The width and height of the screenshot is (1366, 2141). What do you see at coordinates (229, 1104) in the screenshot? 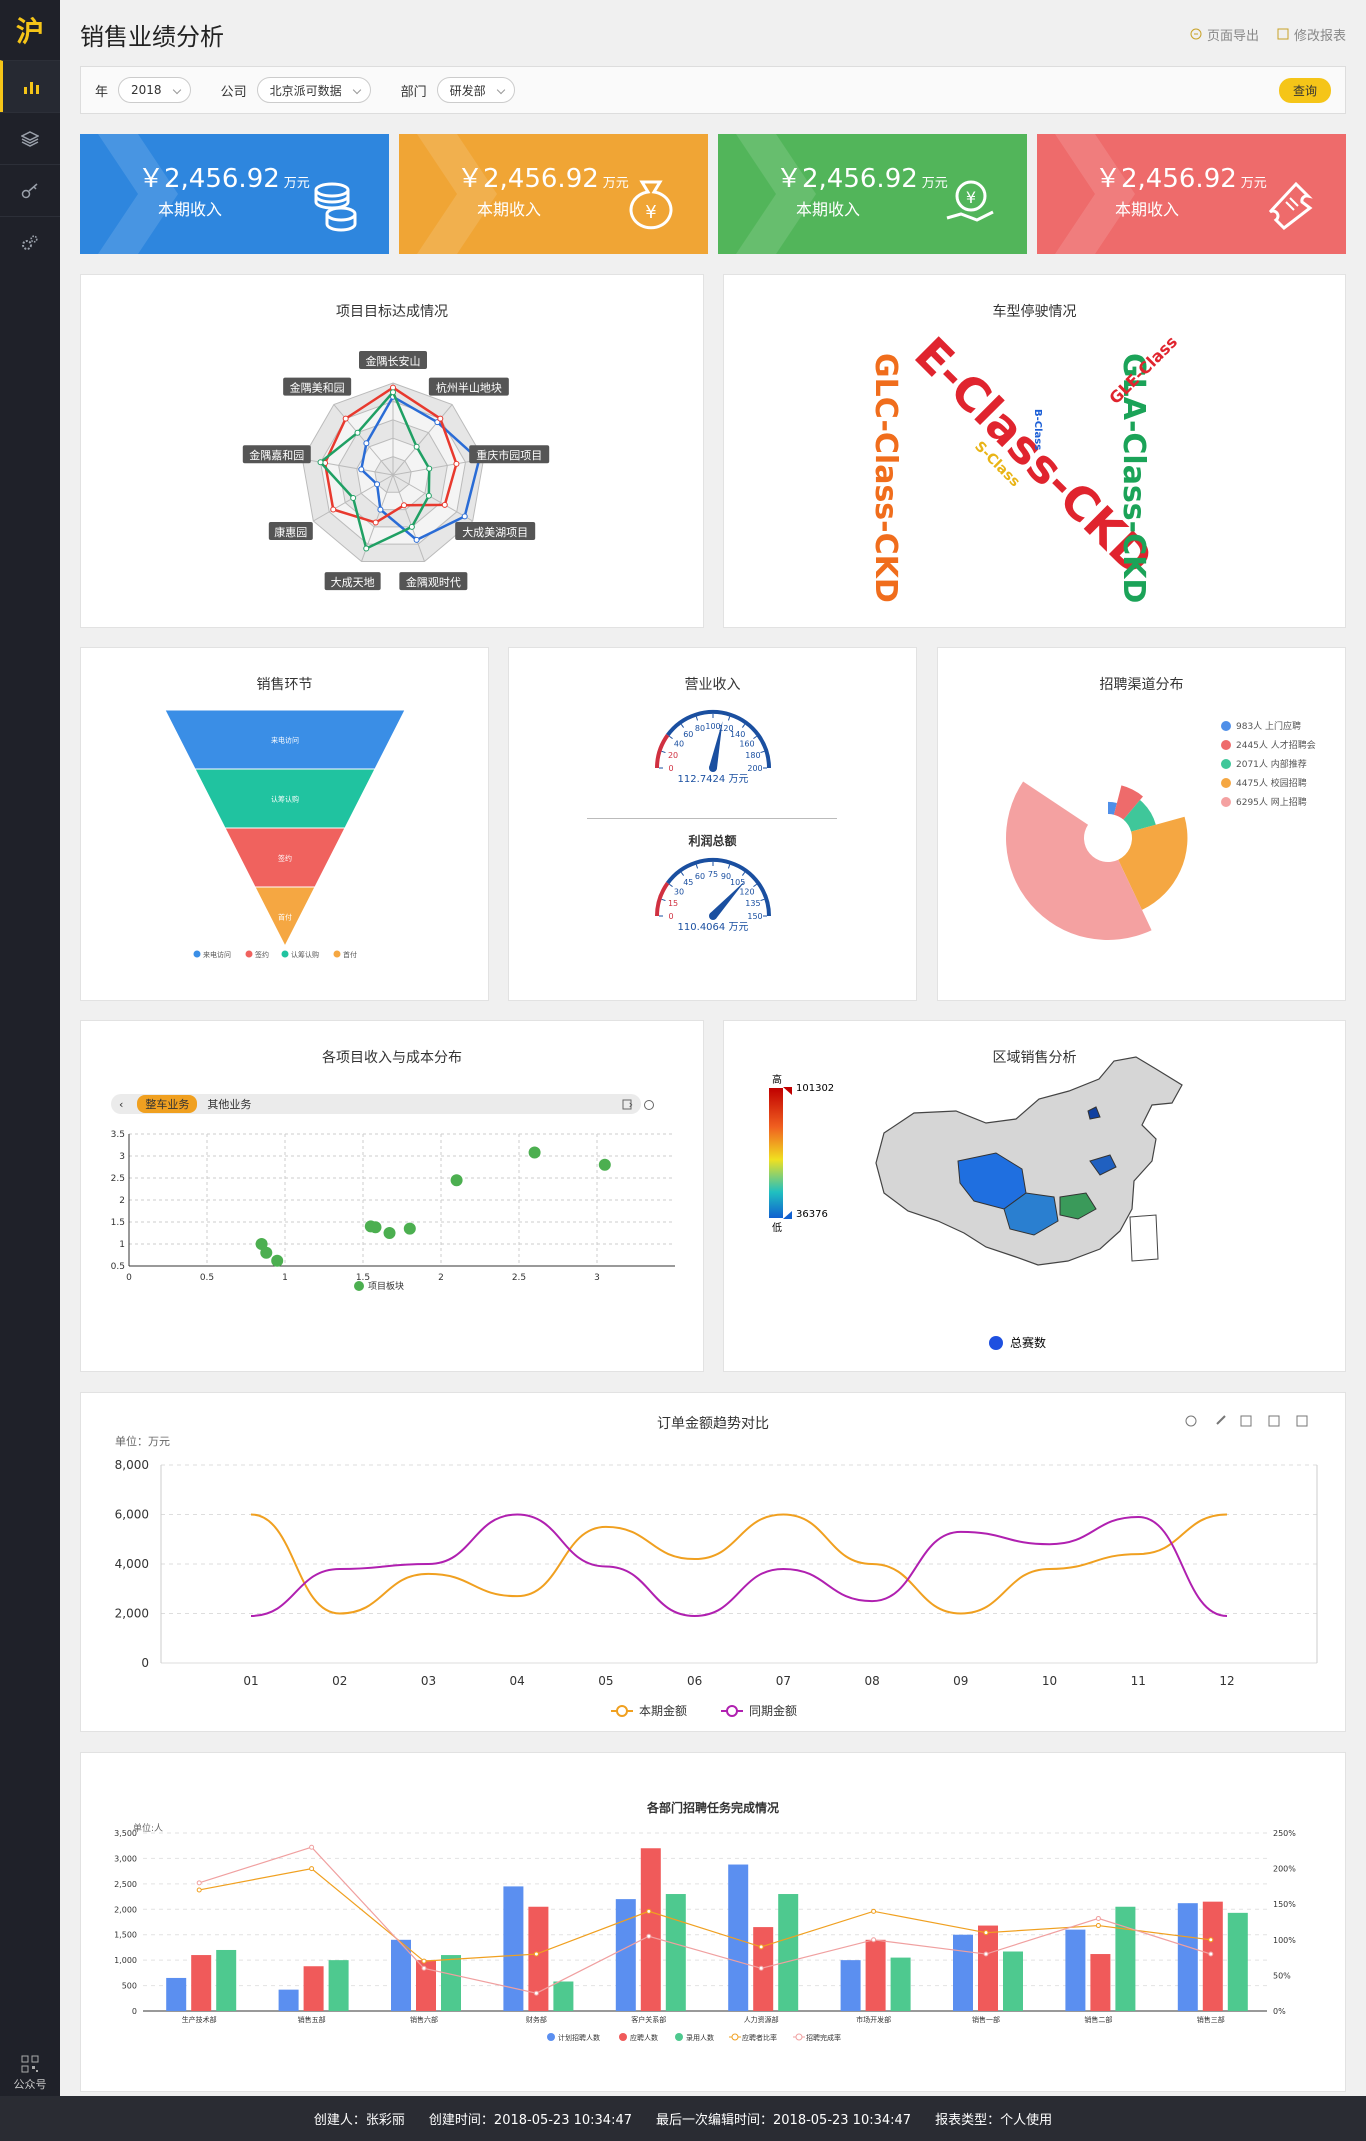
I see `tab-other-business: 其他业务` at bounding box center [229, 1104].